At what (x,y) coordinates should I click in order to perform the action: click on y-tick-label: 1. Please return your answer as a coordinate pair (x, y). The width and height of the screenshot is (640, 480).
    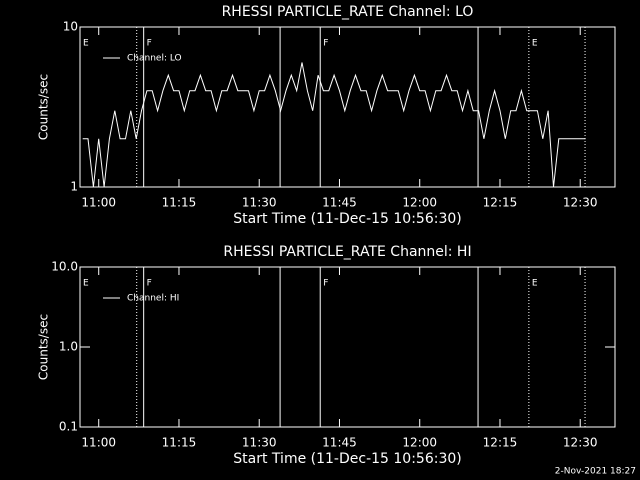
    Looking at the image, I should click on (74, 187).